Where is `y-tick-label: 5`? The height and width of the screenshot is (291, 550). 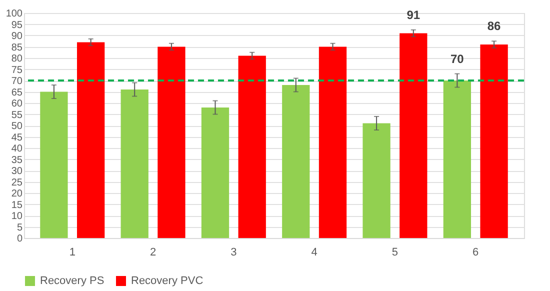 y-tick-label: 5 is located at coordinates (19, 228).